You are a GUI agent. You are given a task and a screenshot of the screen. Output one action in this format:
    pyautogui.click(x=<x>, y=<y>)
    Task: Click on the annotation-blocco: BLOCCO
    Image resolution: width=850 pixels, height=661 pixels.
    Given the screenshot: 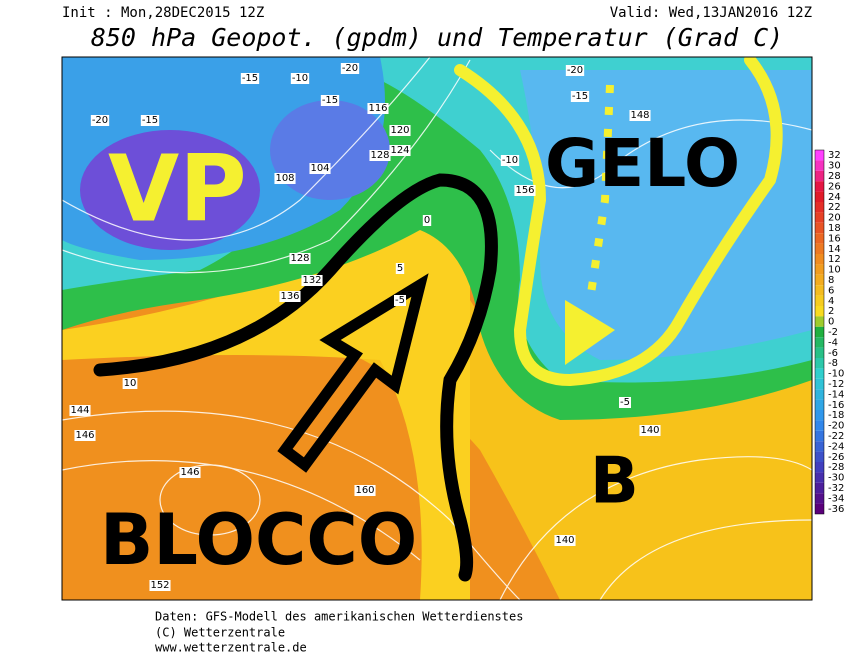 What is the action you would take?
    pyautogui.click(x=258, y=540)
    